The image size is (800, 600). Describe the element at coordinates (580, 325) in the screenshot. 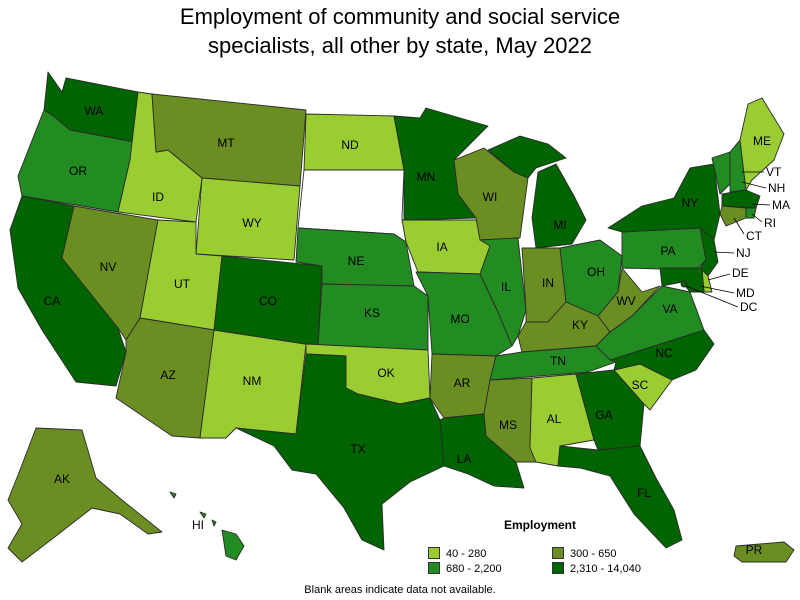

I see `state-label-ky: KY` at that location.